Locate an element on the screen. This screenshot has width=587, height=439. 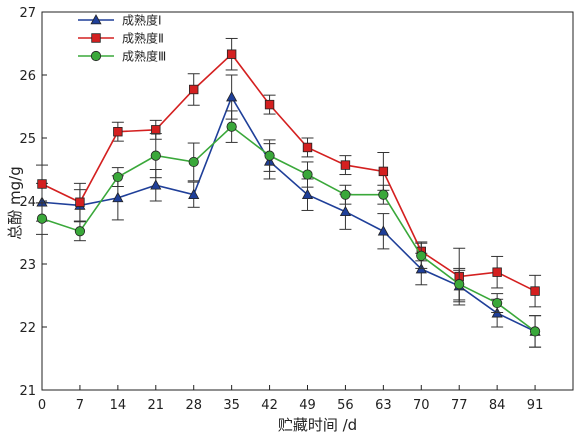
x-tick-label: 84 is located at coordinates (497, 405).